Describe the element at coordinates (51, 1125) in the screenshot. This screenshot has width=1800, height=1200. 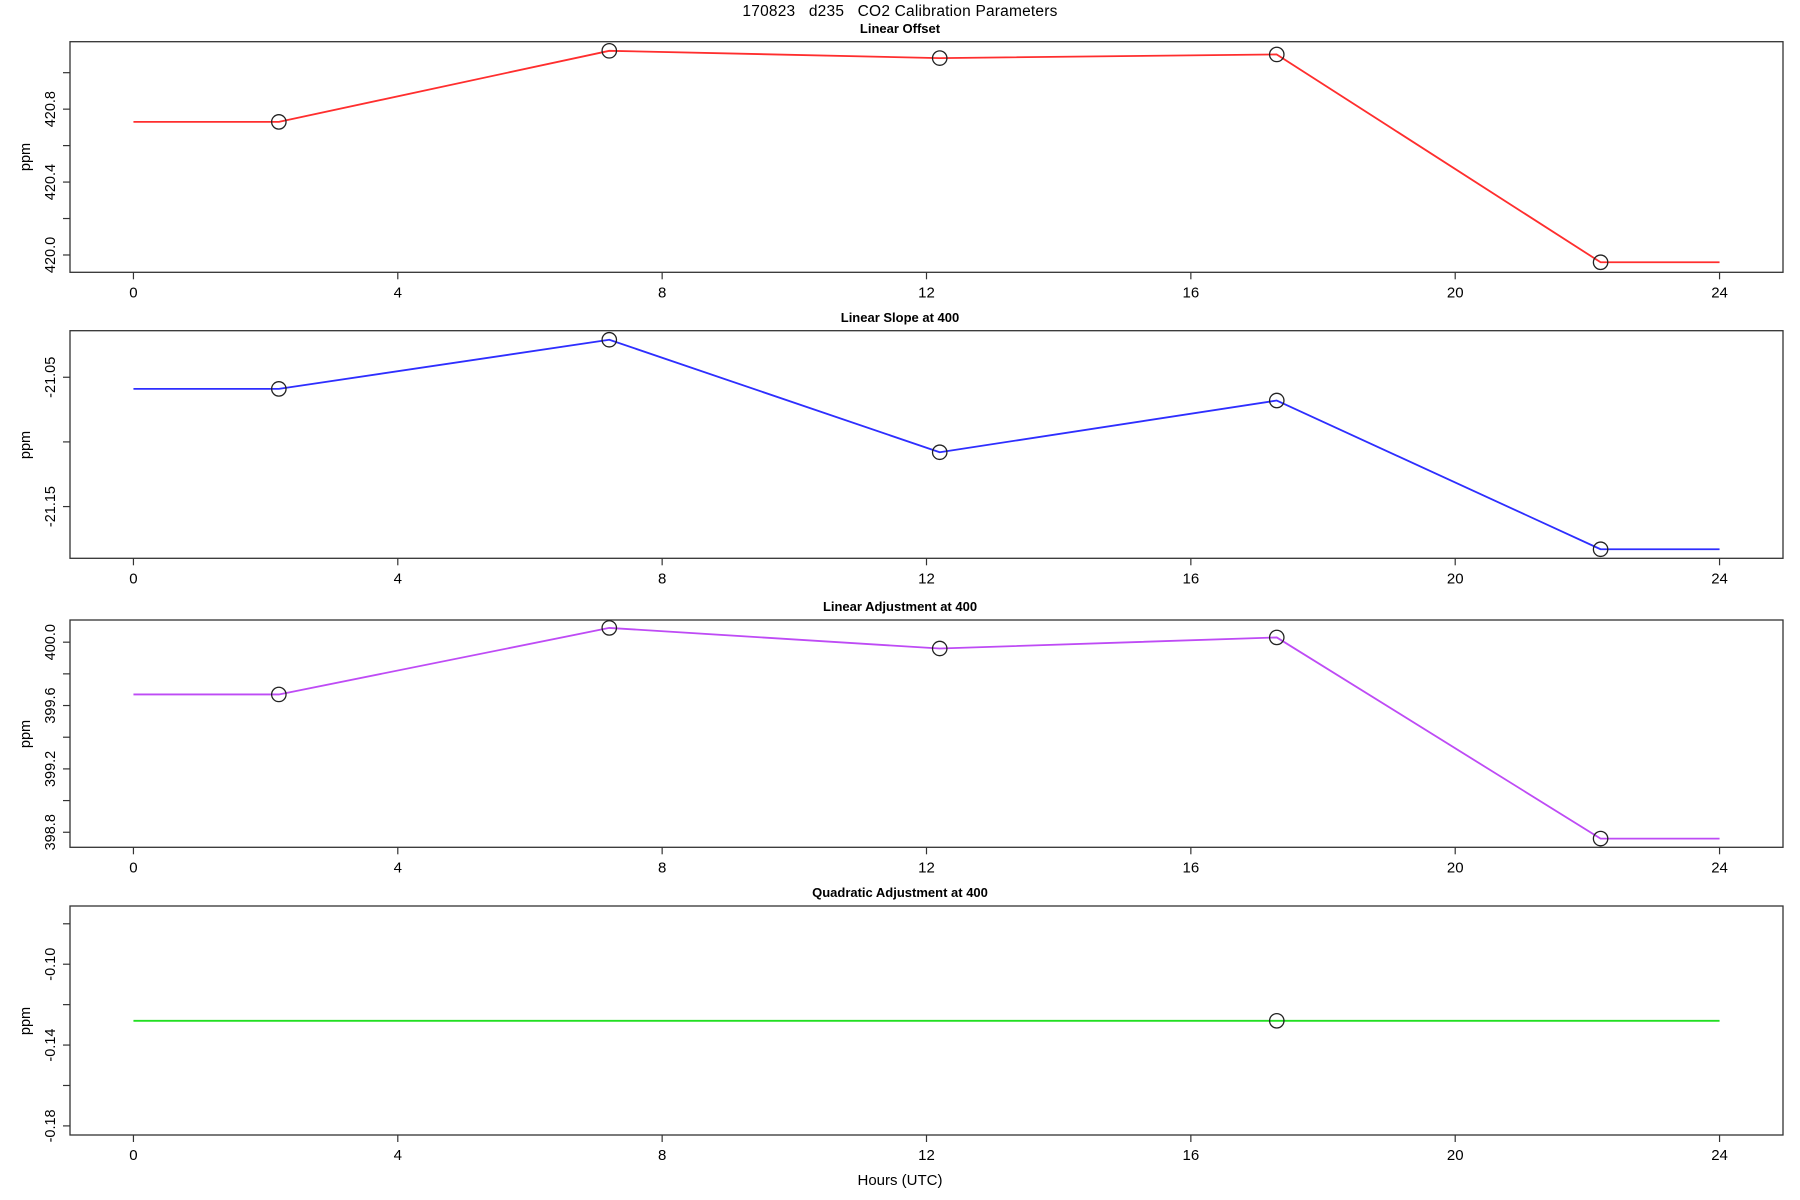
I see `y-tick-label: -0.18` at that location.